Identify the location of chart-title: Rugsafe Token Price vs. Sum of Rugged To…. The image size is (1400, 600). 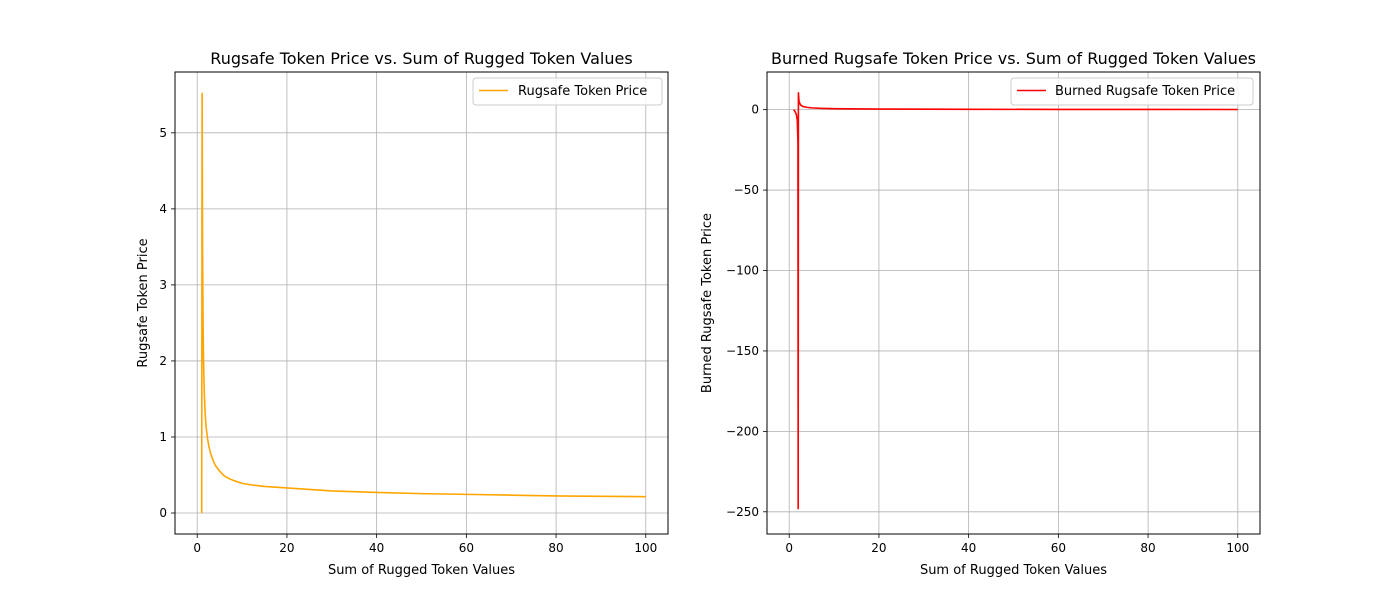
(421, 58).